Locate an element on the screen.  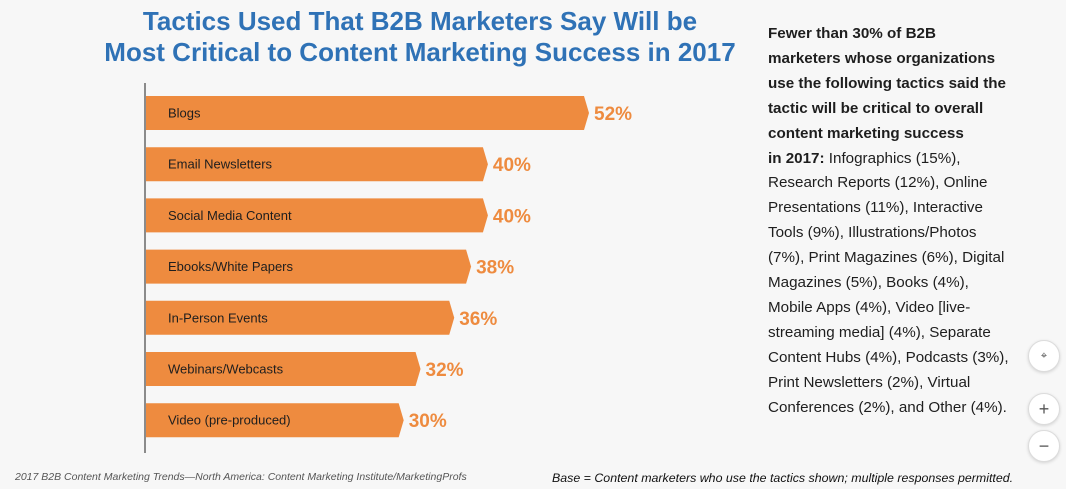
category-label: Video (pre-produced) is located at coordinates (229, 420).